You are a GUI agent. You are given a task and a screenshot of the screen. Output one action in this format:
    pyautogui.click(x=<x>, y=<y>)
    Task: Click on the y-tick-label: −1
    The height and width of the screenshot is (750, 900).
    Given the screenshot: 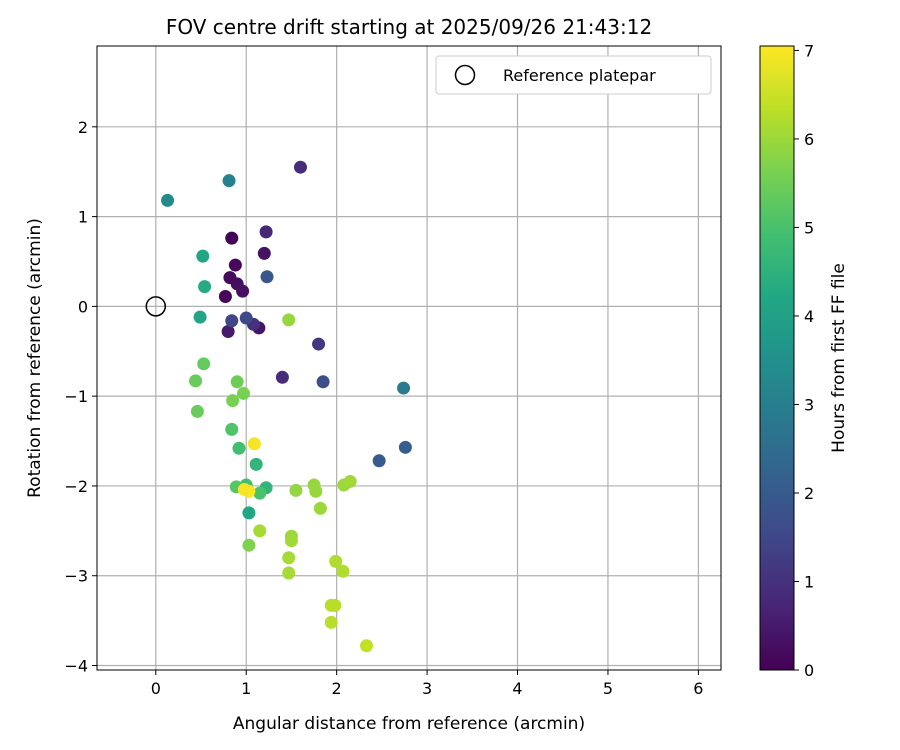 What is the action you would take?
    pyautogui.click(x=76, y=396)
    